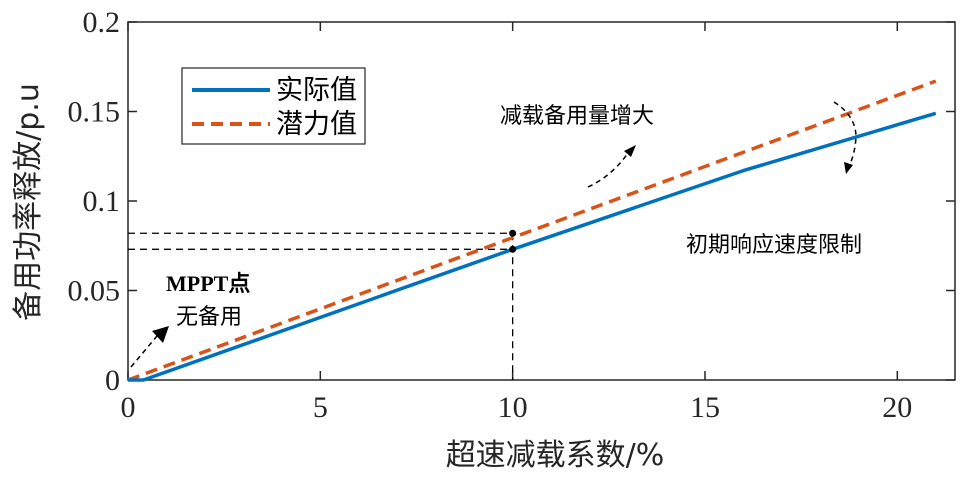 The height and width of the screenshot is (478, 961). I want to click on reference-guides, so click(321, 306).